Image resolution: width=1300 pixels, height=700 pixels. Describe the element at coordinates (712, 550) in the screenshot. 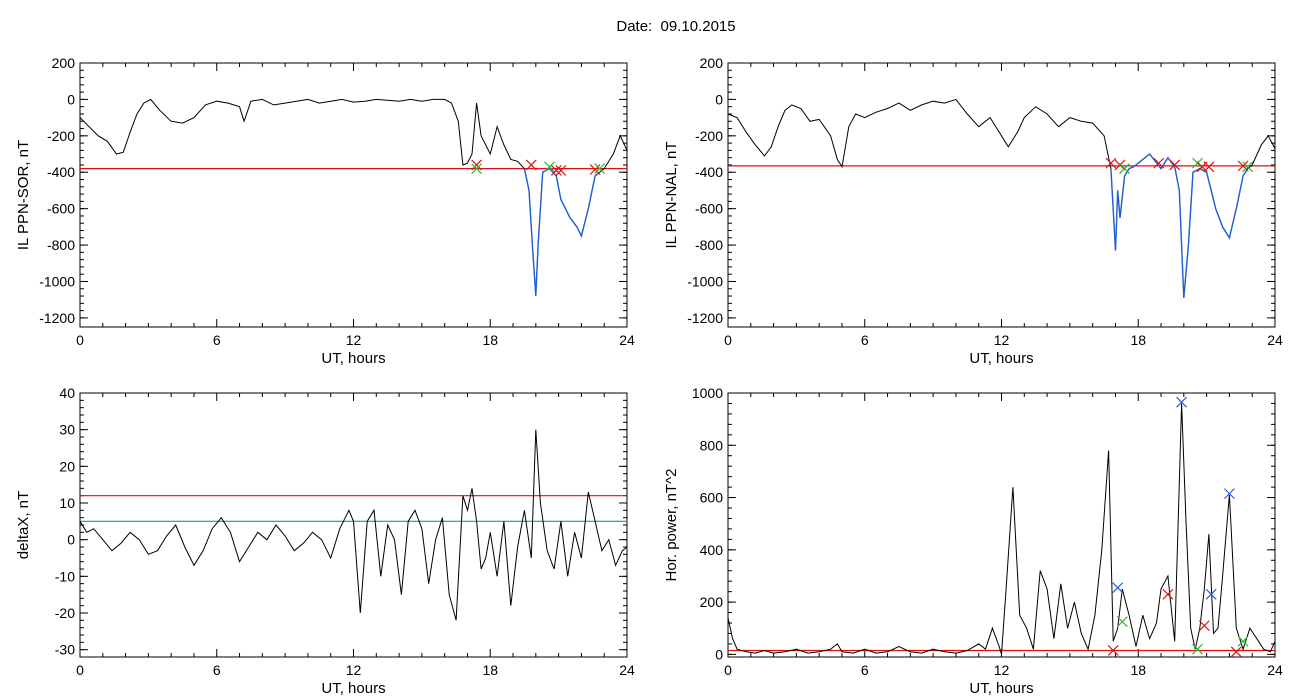

I see `y-tick-label: 400` at that location.